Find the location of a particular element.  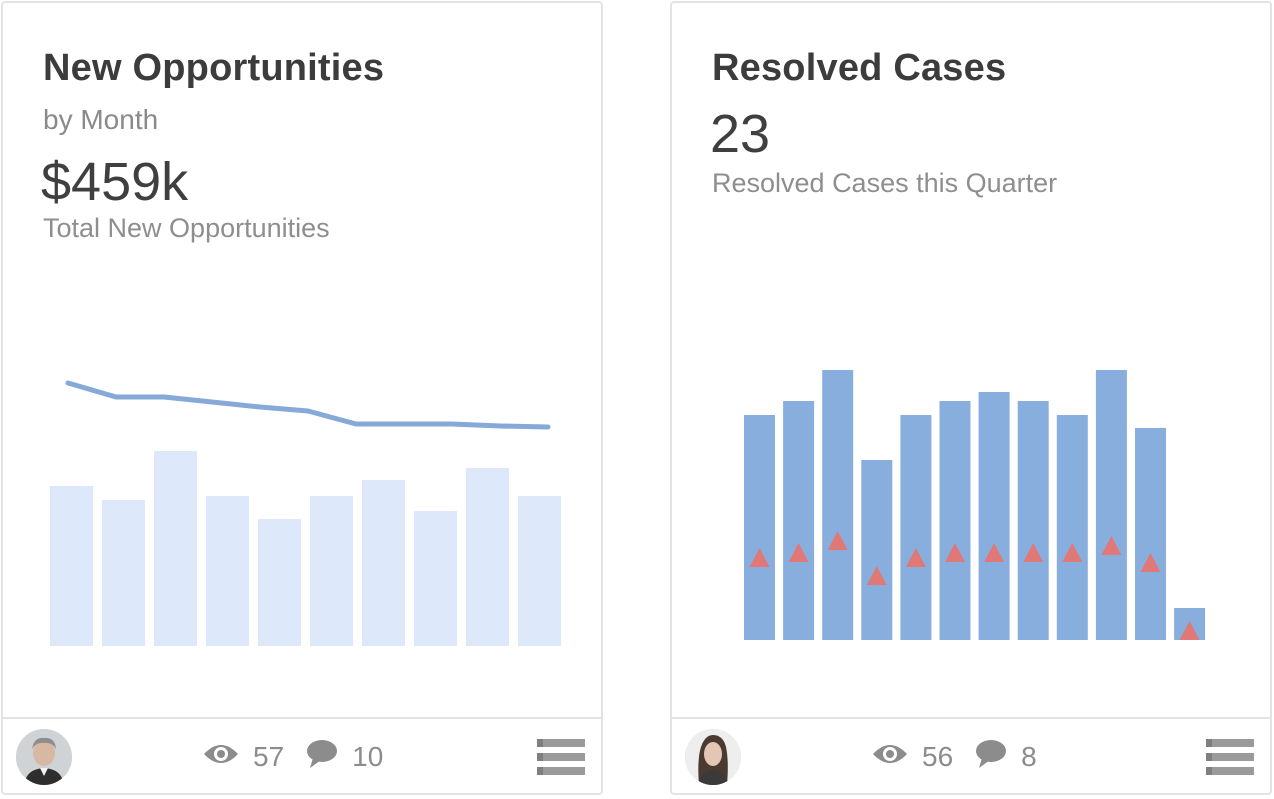

card-title: New Opportunities is located at coordinates (214, 68).